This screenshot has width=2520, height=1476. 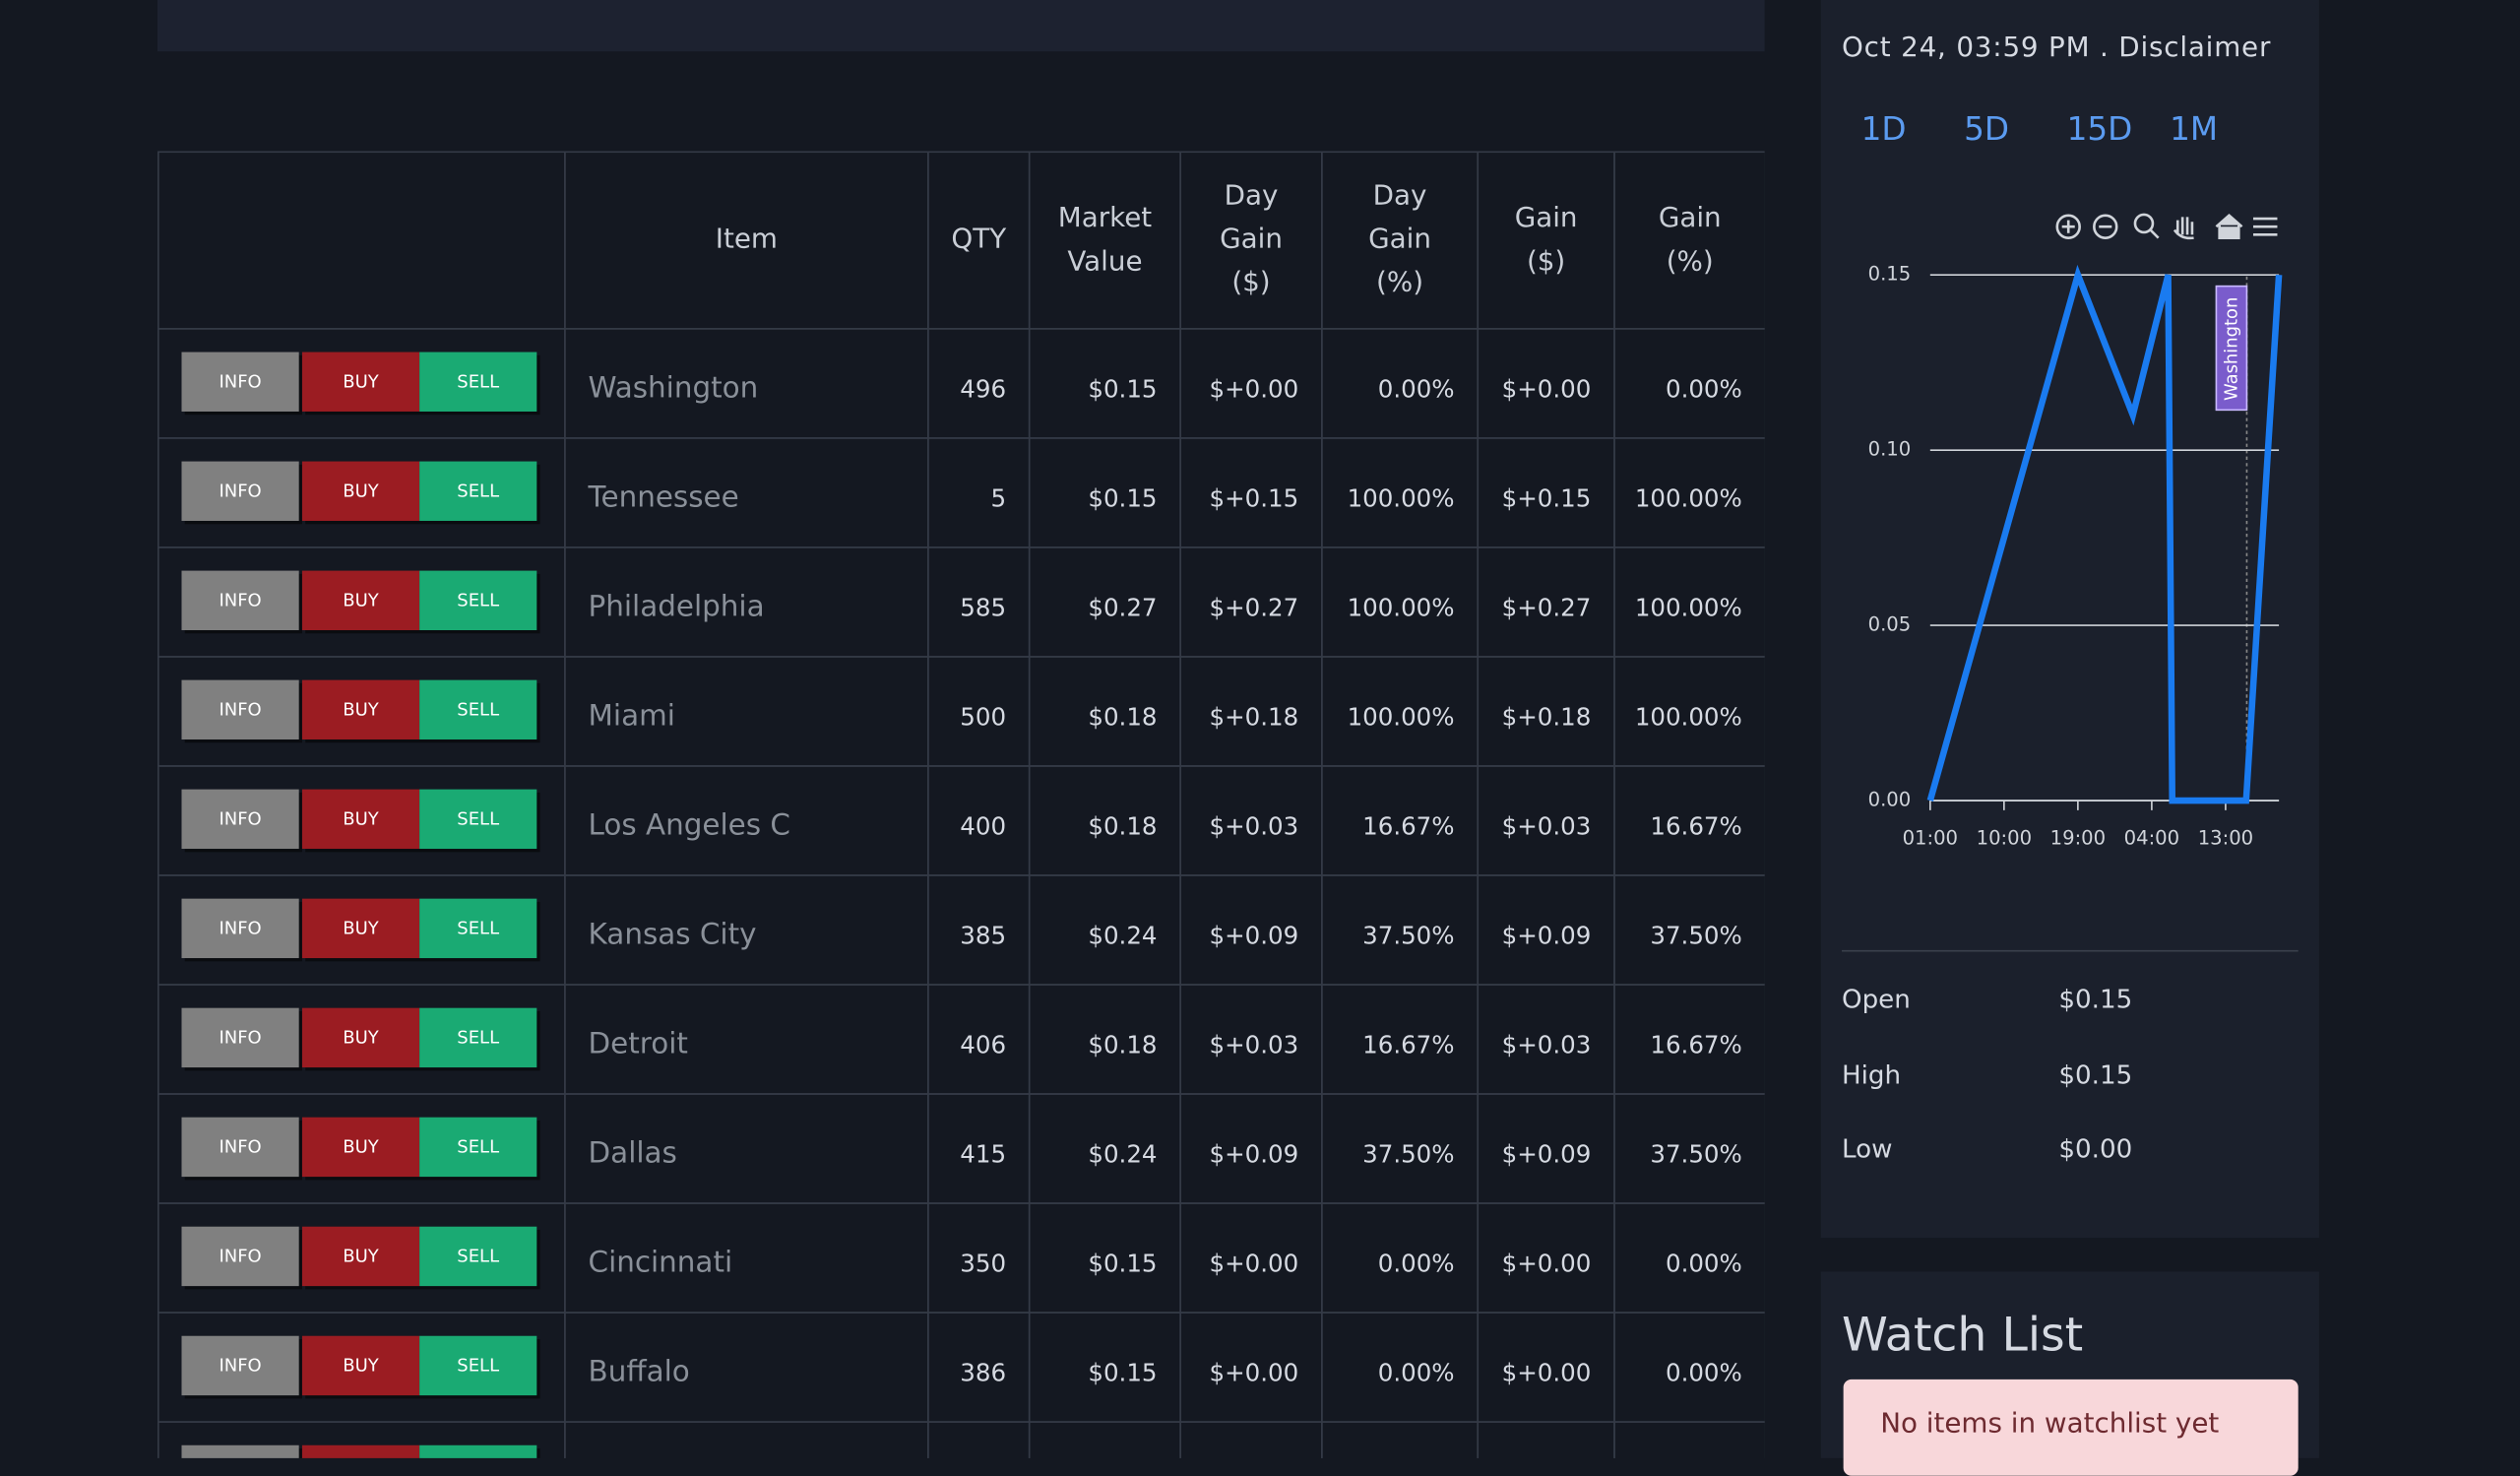 I want to click on header-cell: Day Gain ($), so click(x=1251, y=240).